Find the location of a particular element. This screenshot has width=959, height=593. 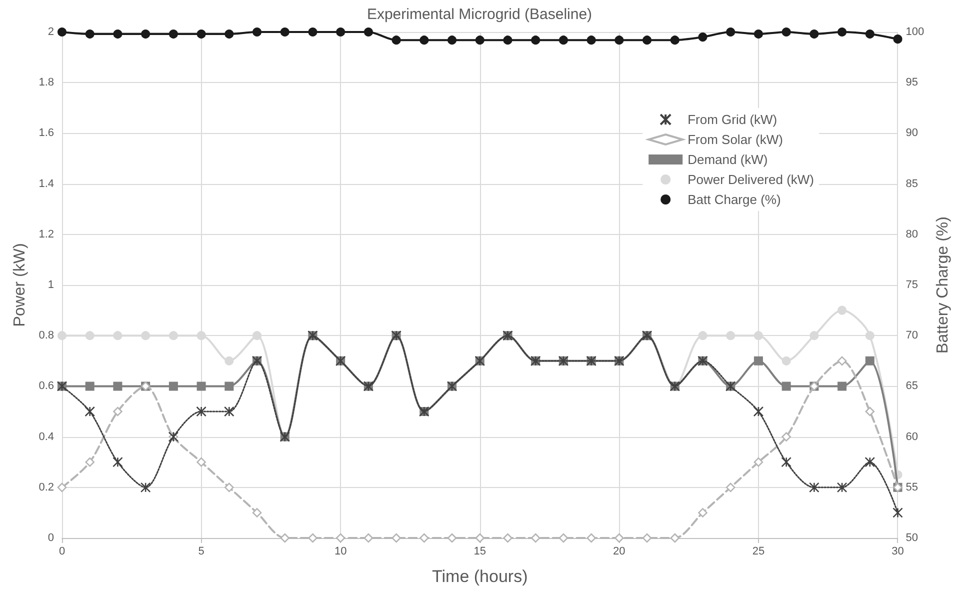

y2-tick-label: 75 is located at coordinates (912, 285).